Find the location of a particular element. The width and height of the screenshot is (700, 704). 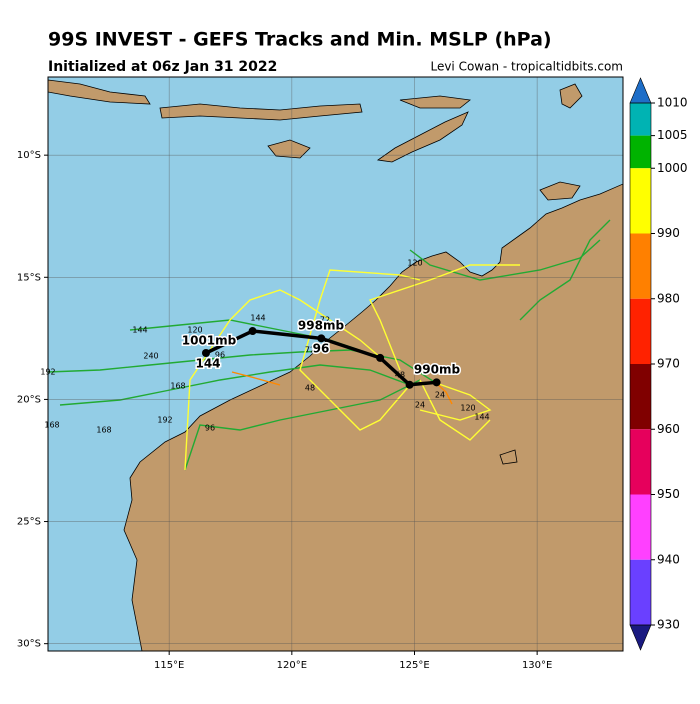

colorbar-tick-label: 960 is located at coordinates (668, 429).